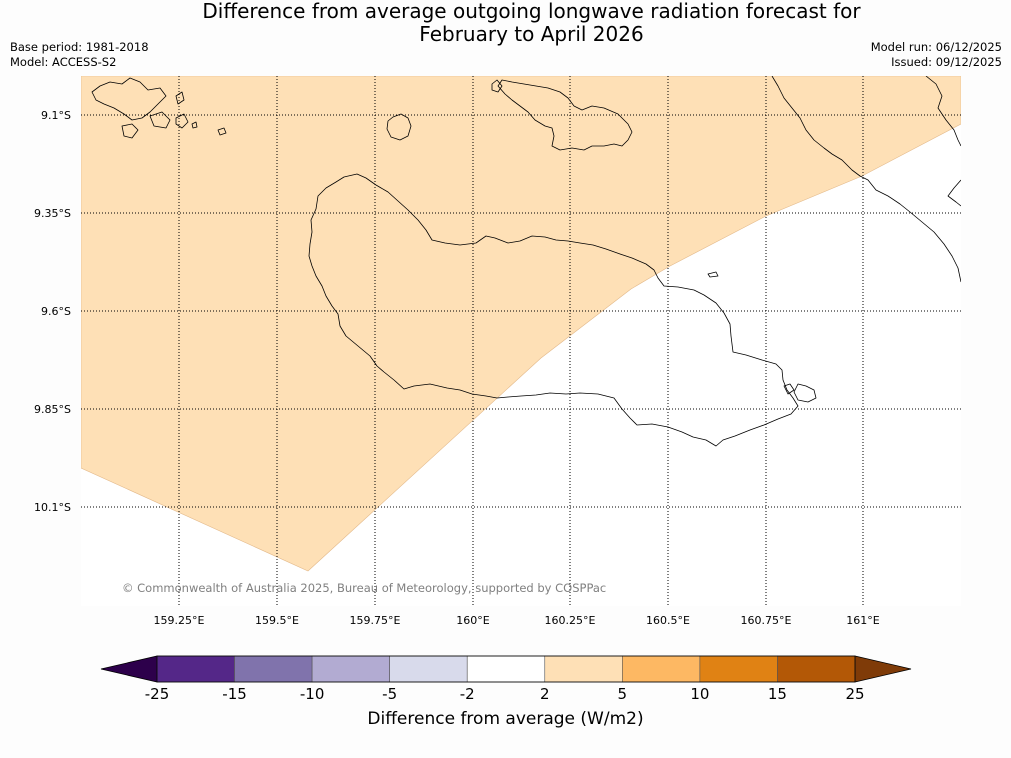 This screenshot has height=758, width=1011. Describe the element at coordinates (883, 669) in the screenshot. I see `colorbar-extend-max` at that location.